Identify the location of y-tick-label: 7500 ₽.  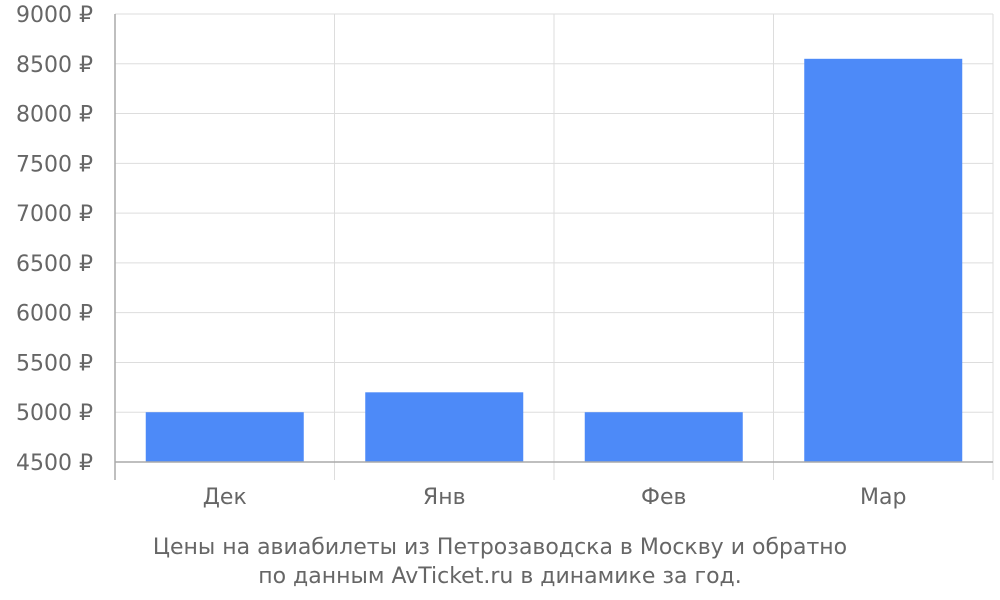
(54, 164).